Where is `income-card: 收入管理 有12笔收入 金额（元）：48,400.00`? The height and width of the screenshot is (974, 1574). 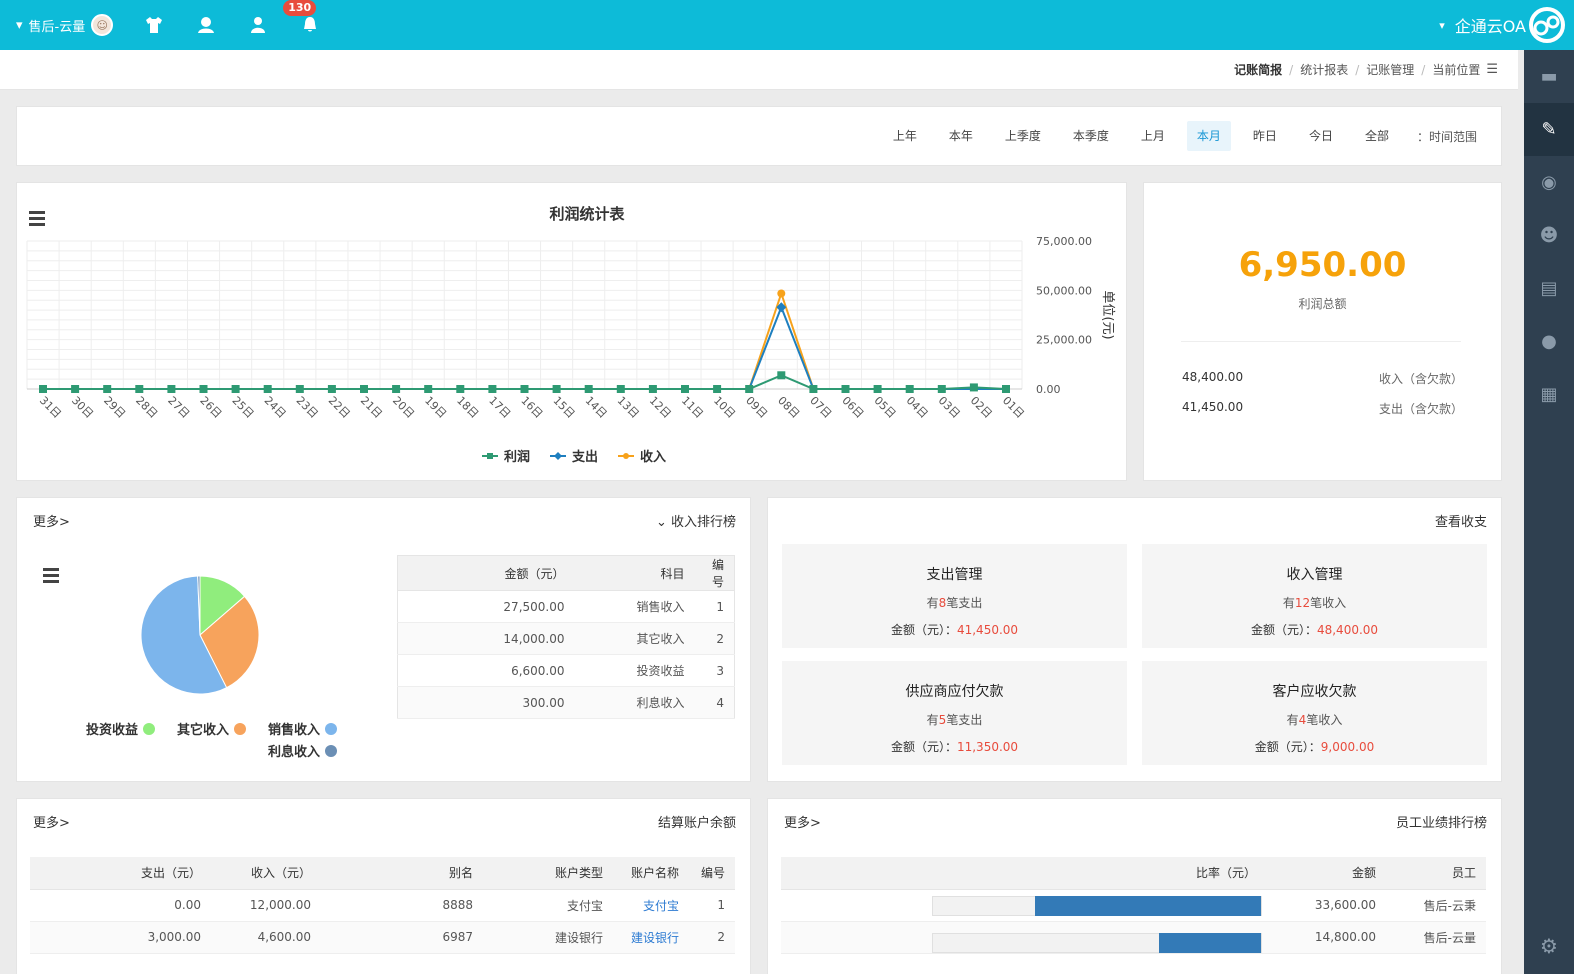 income-card: 收入管理 有12笔收入 金额（元）：48,400.00 is located at coordinates (1314, 596).